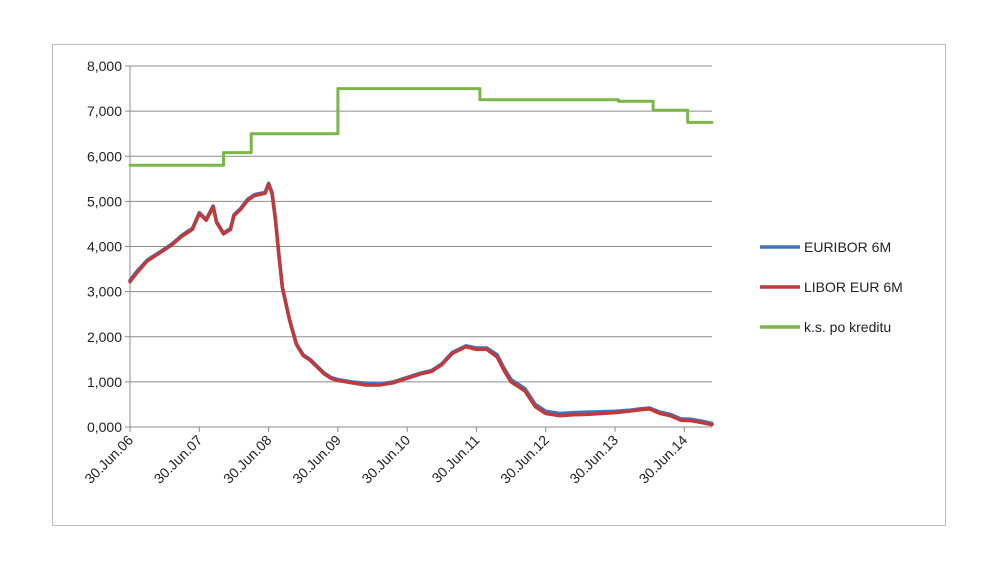 Image resolution: width=1000 pixels, height=571 pixels. What do you see at coordinates (178, 459) in the screenshot?
I see `x-tick-label: 30.Jun.07` at bounding box center [178, 459].